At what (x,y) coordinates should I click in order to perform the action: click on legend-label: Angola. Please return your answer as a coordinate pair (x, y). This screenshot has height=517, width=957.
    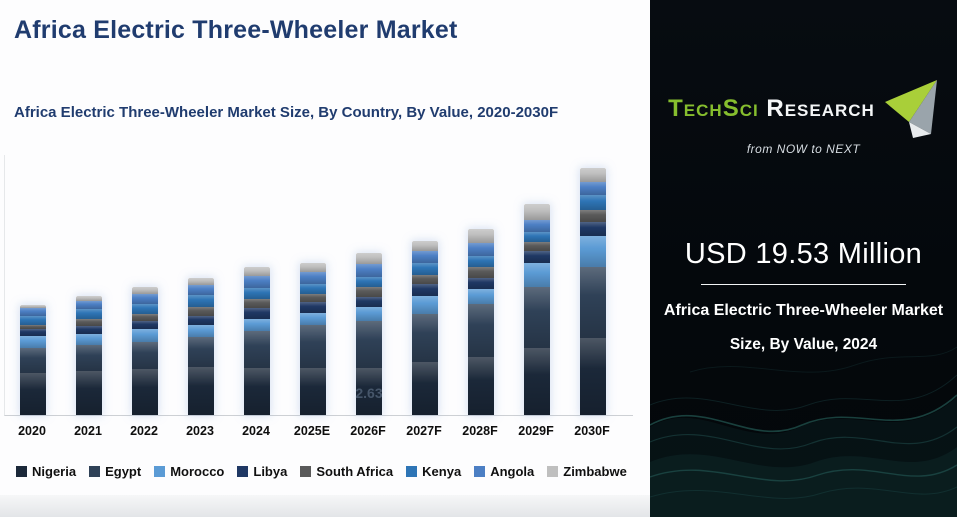
    Looking at the image, I should click on (512, 471).